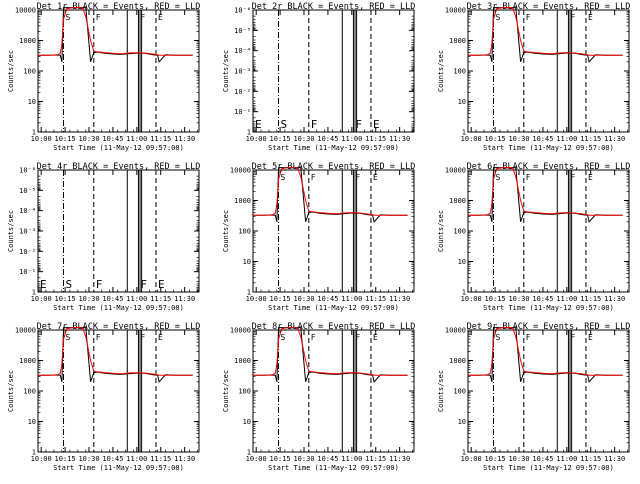 This screenshot has height=484, width=640. Describe the element at coordinates (334, 327) in the screenshot. I see `chart-title: Det 8r BLACK = Events, RED = LLD` at that location.